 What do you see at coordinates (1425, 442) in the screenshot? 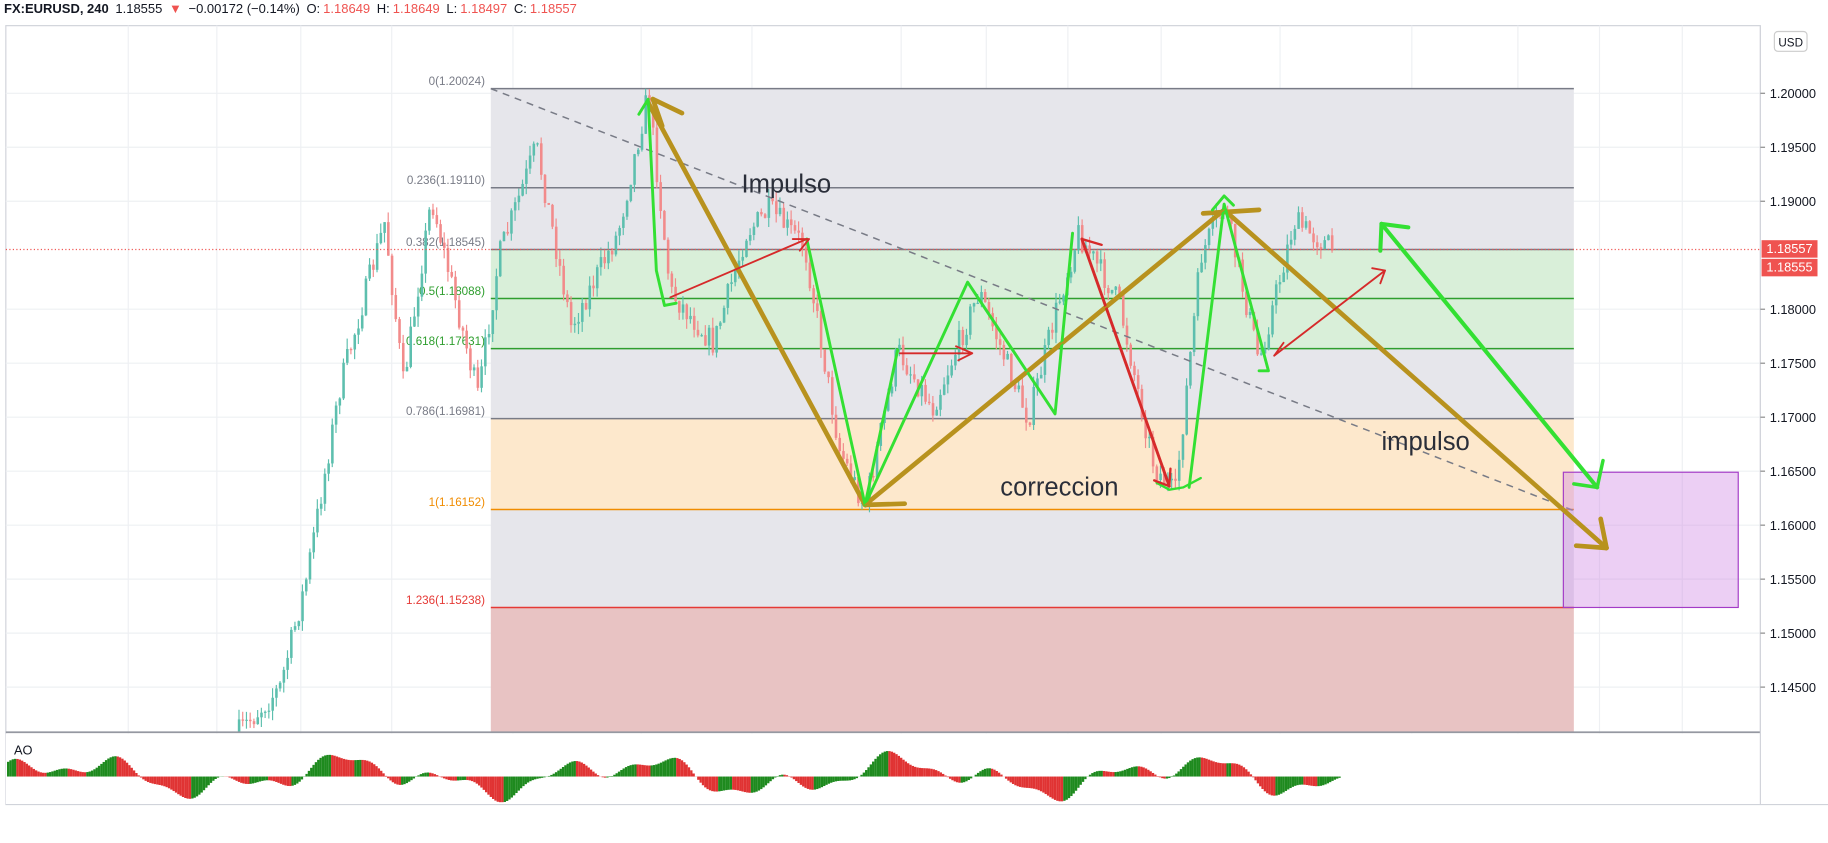
I see `annotation: impulso` at bounding box center [1425, 442].